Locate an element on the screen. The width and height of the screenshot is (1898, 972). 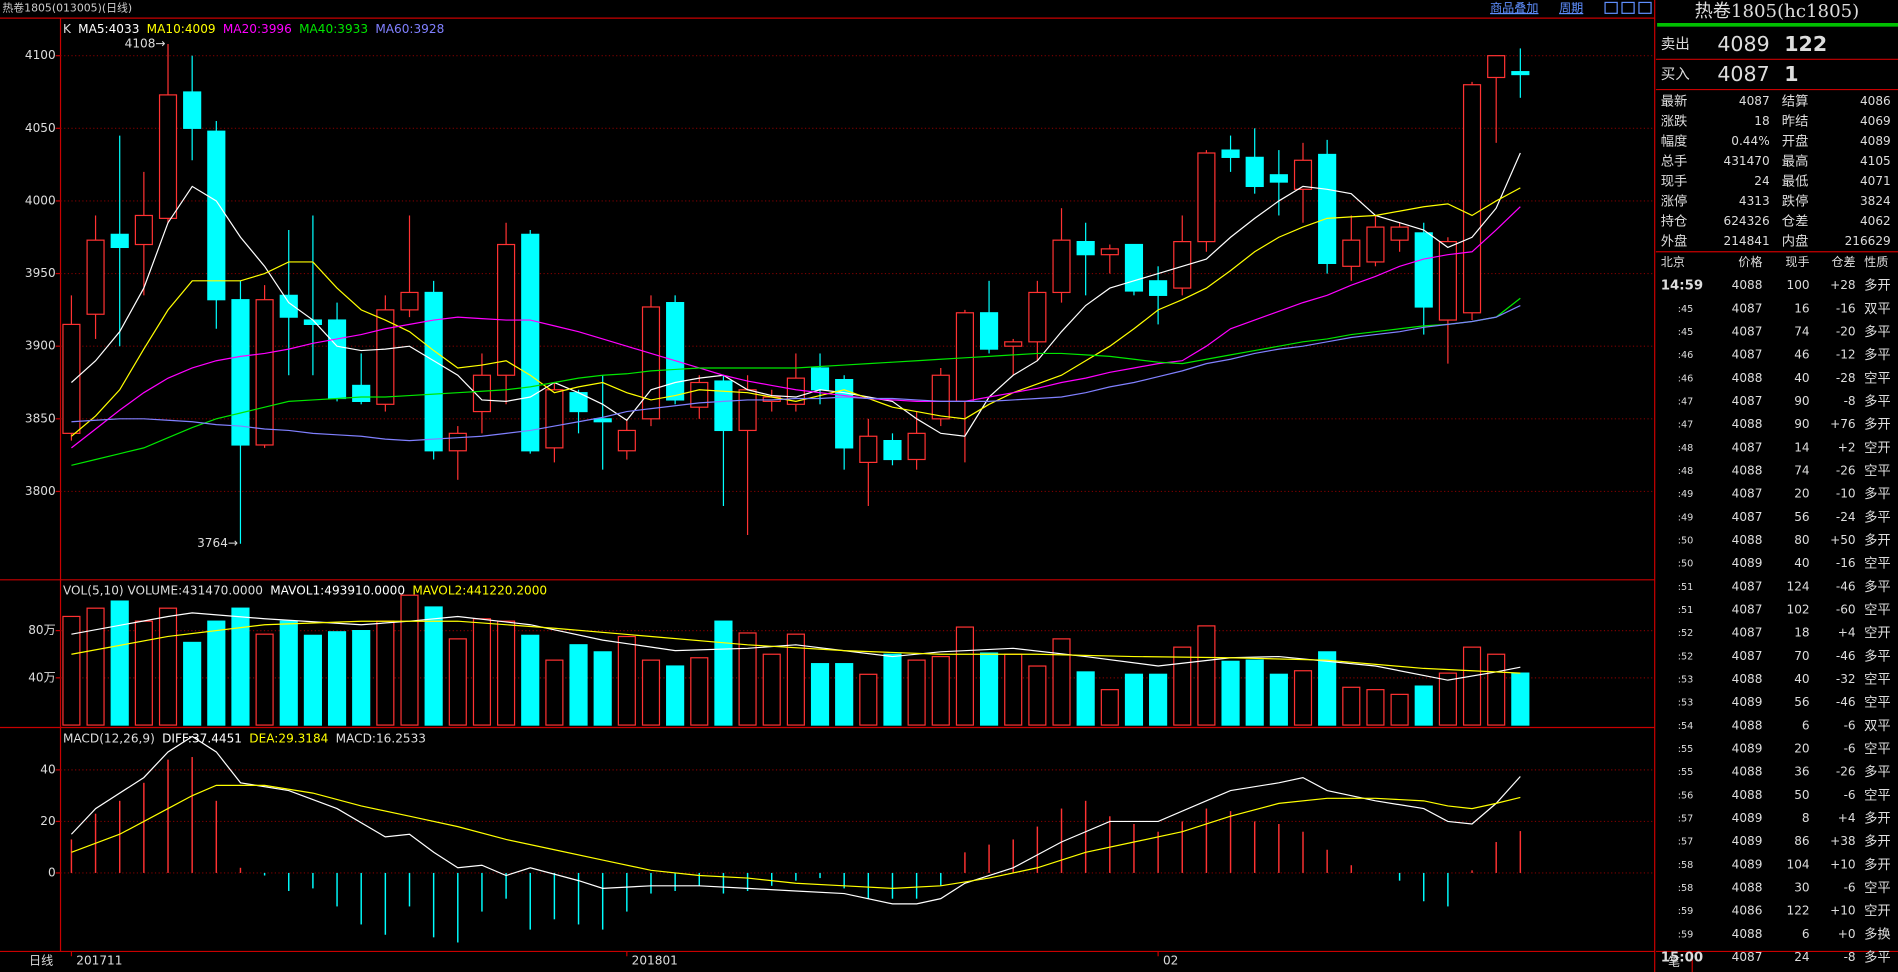
y-tick-label: 3850 is located at coordinates (40, 418).